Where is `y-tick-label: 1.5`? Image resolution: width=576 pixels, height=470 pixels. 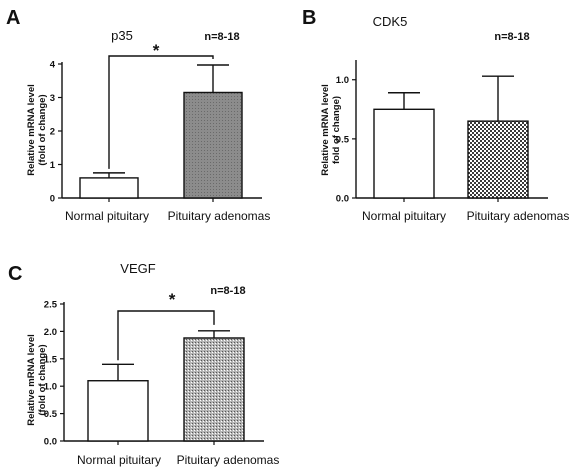 y-tick-label: 1.5 is located at coordinates (51, 359).